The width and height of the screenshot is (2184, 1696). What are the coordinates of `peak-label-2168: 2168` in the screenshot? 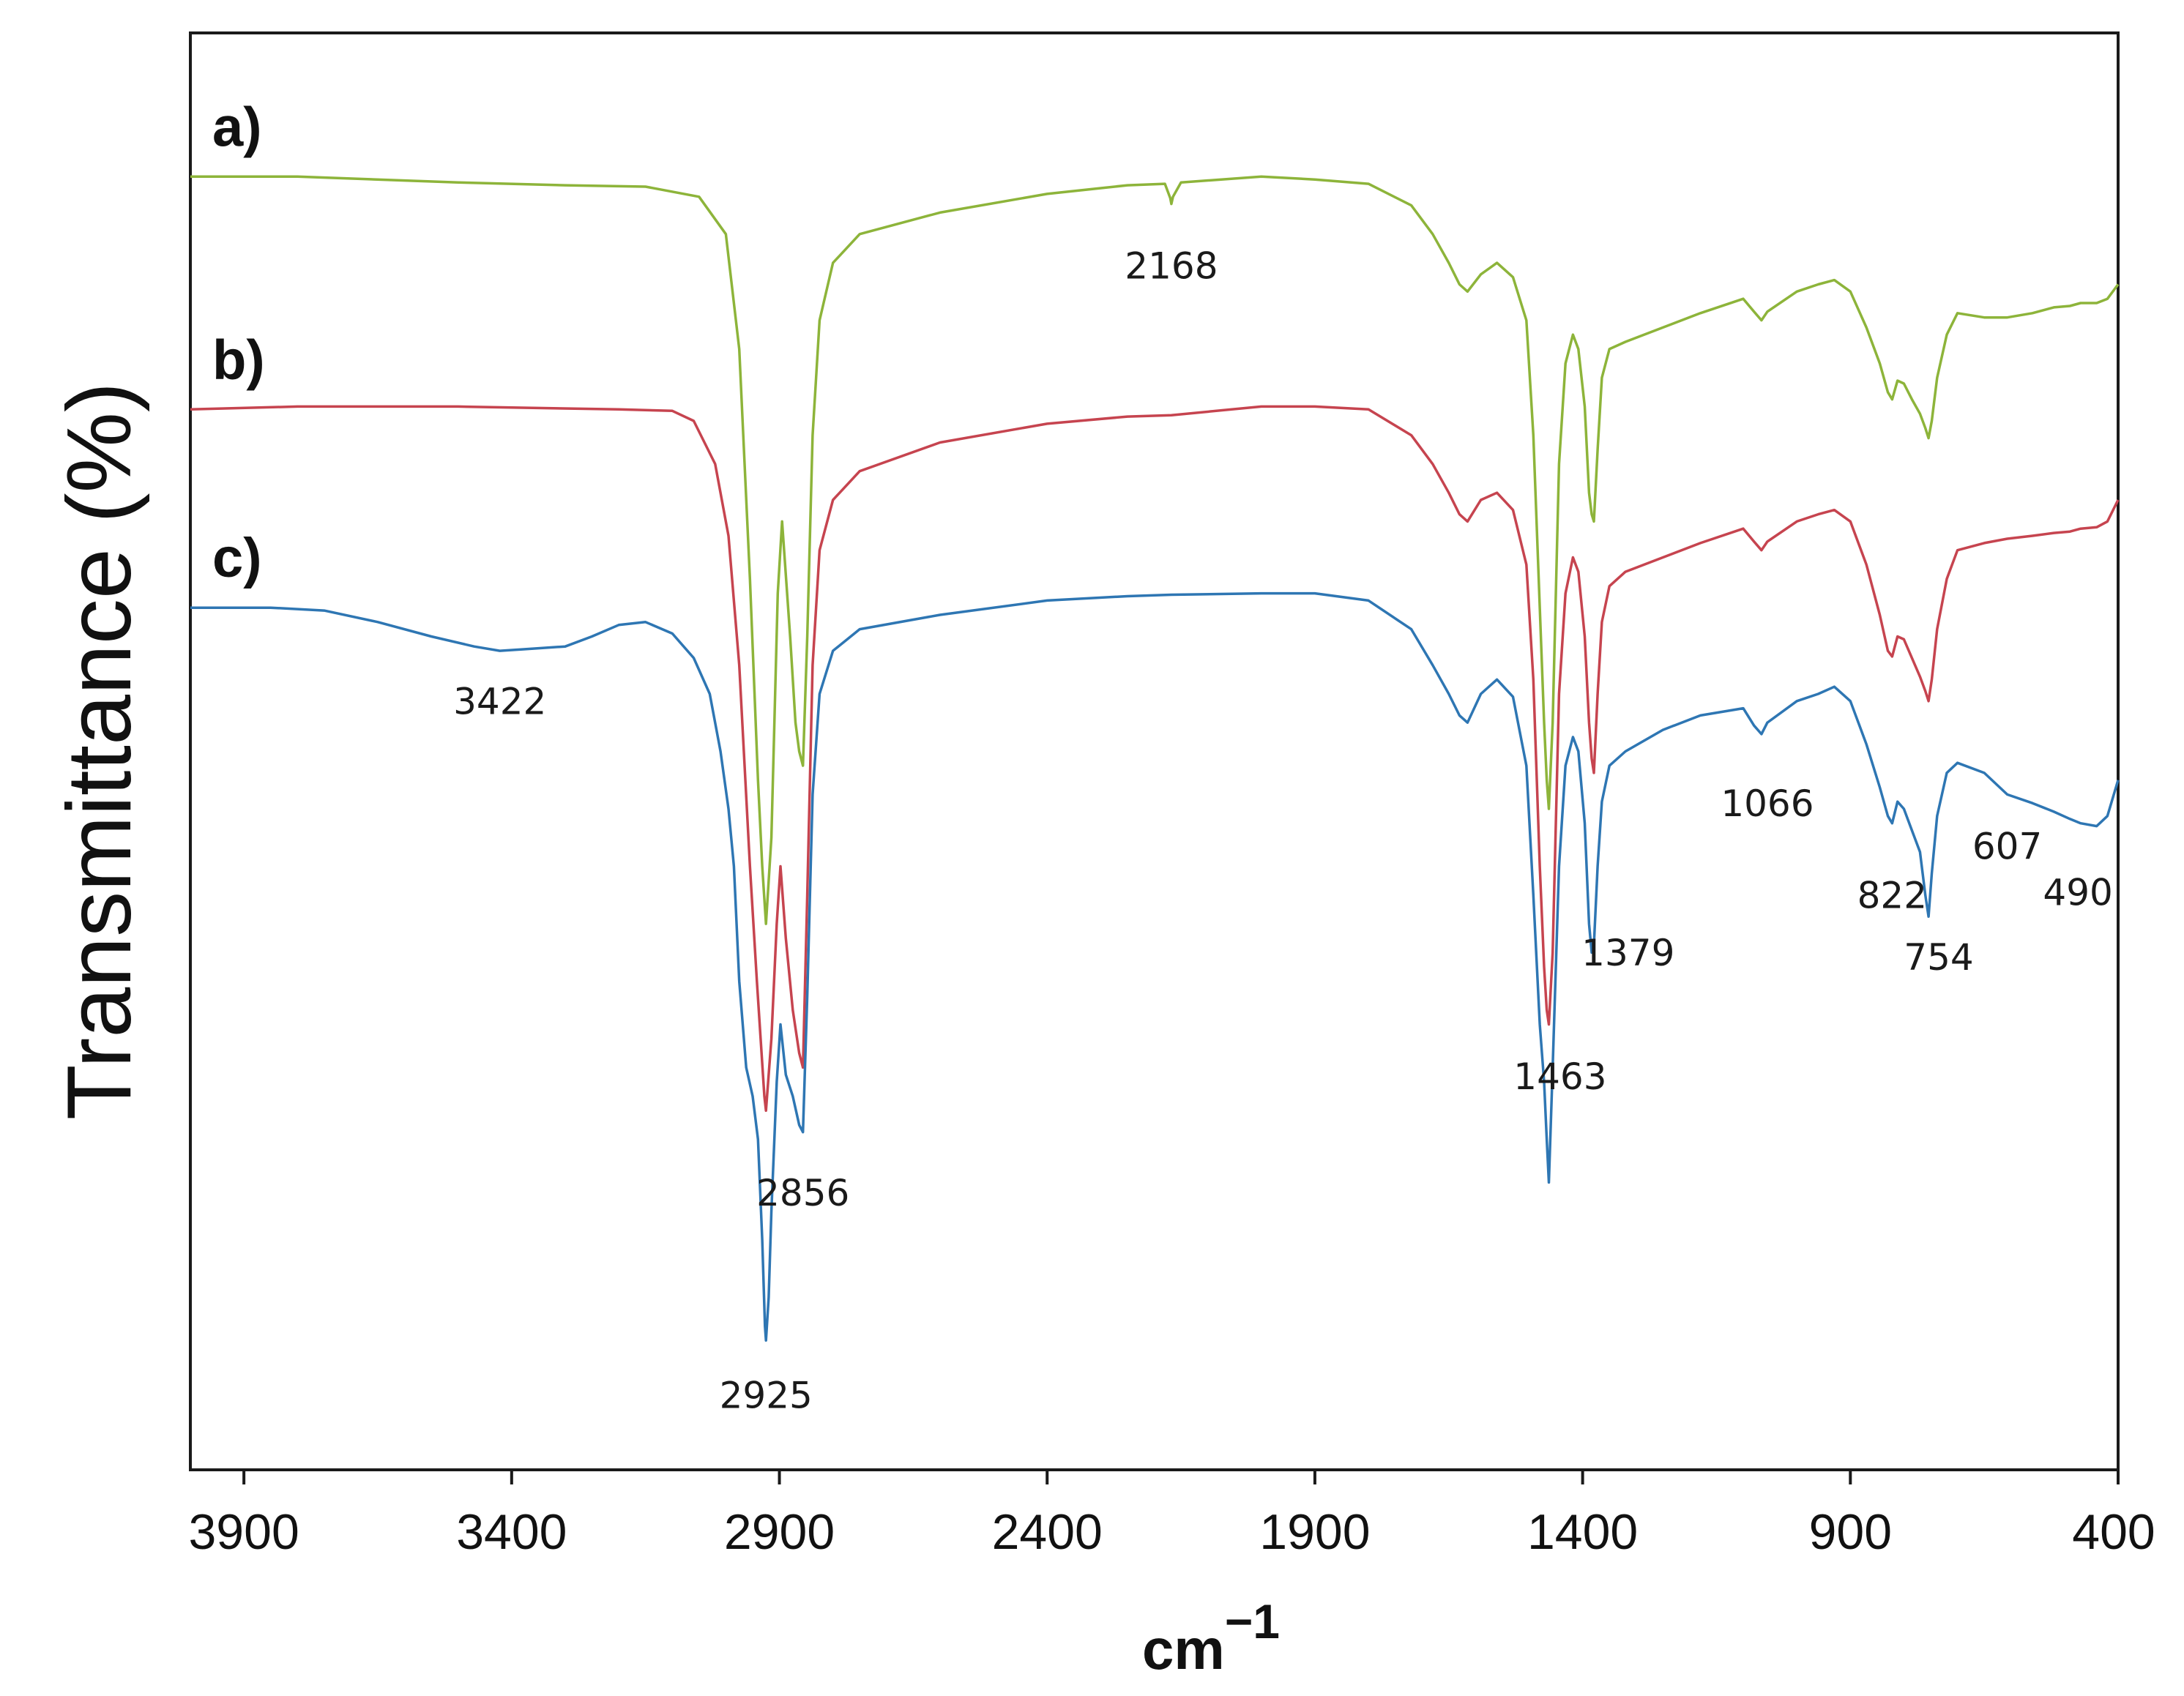 It's located at (1172, 266).